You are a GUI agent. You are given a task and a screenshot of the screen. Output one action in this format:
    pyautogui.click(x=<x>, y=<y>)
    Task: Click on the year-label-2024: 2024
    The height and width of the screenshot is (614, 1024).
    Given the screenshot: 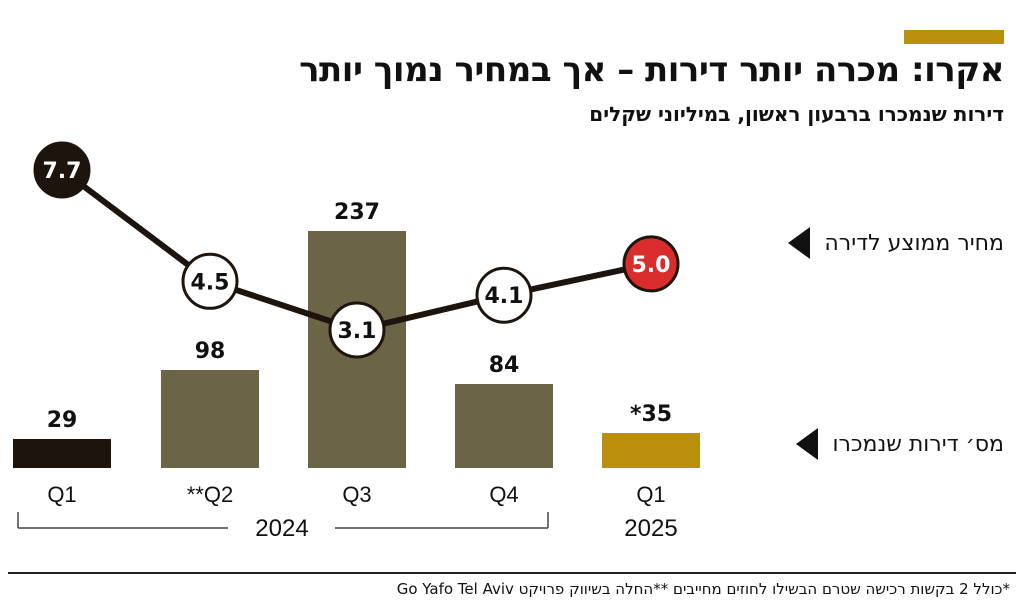 What is the action you would take?
    pyautogui.click(x=281, y=528)
    